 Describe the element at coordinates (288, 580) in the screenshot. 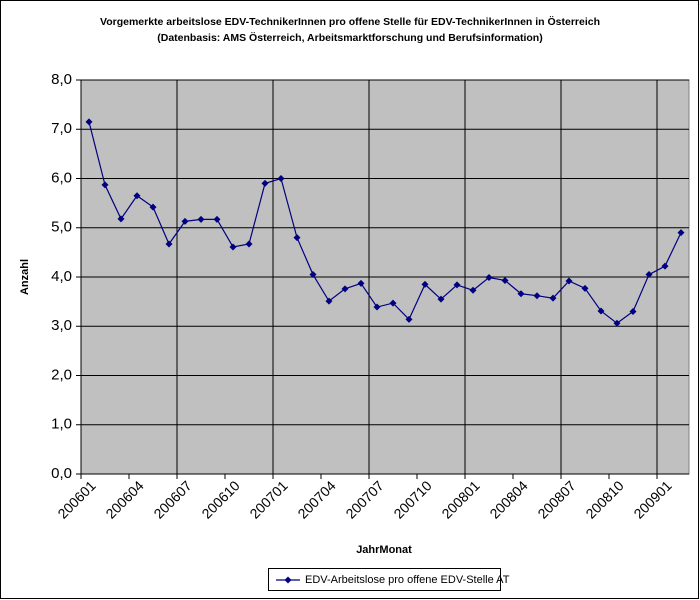

I see `legend-marker` at that location.